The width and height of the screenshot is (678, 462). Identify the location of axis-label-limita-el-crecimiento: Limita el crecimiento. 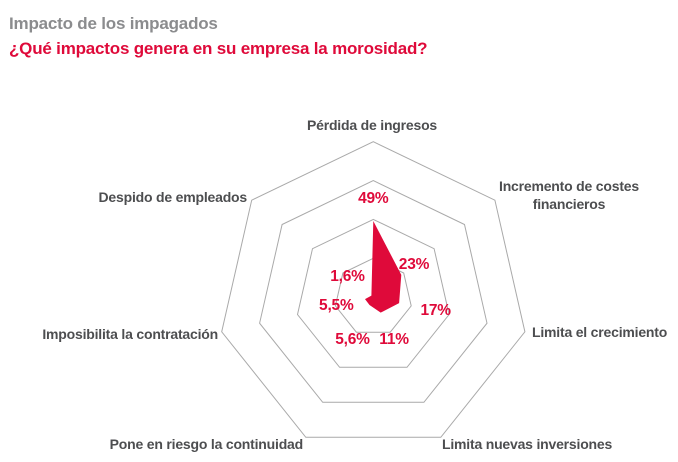
(600, 331).